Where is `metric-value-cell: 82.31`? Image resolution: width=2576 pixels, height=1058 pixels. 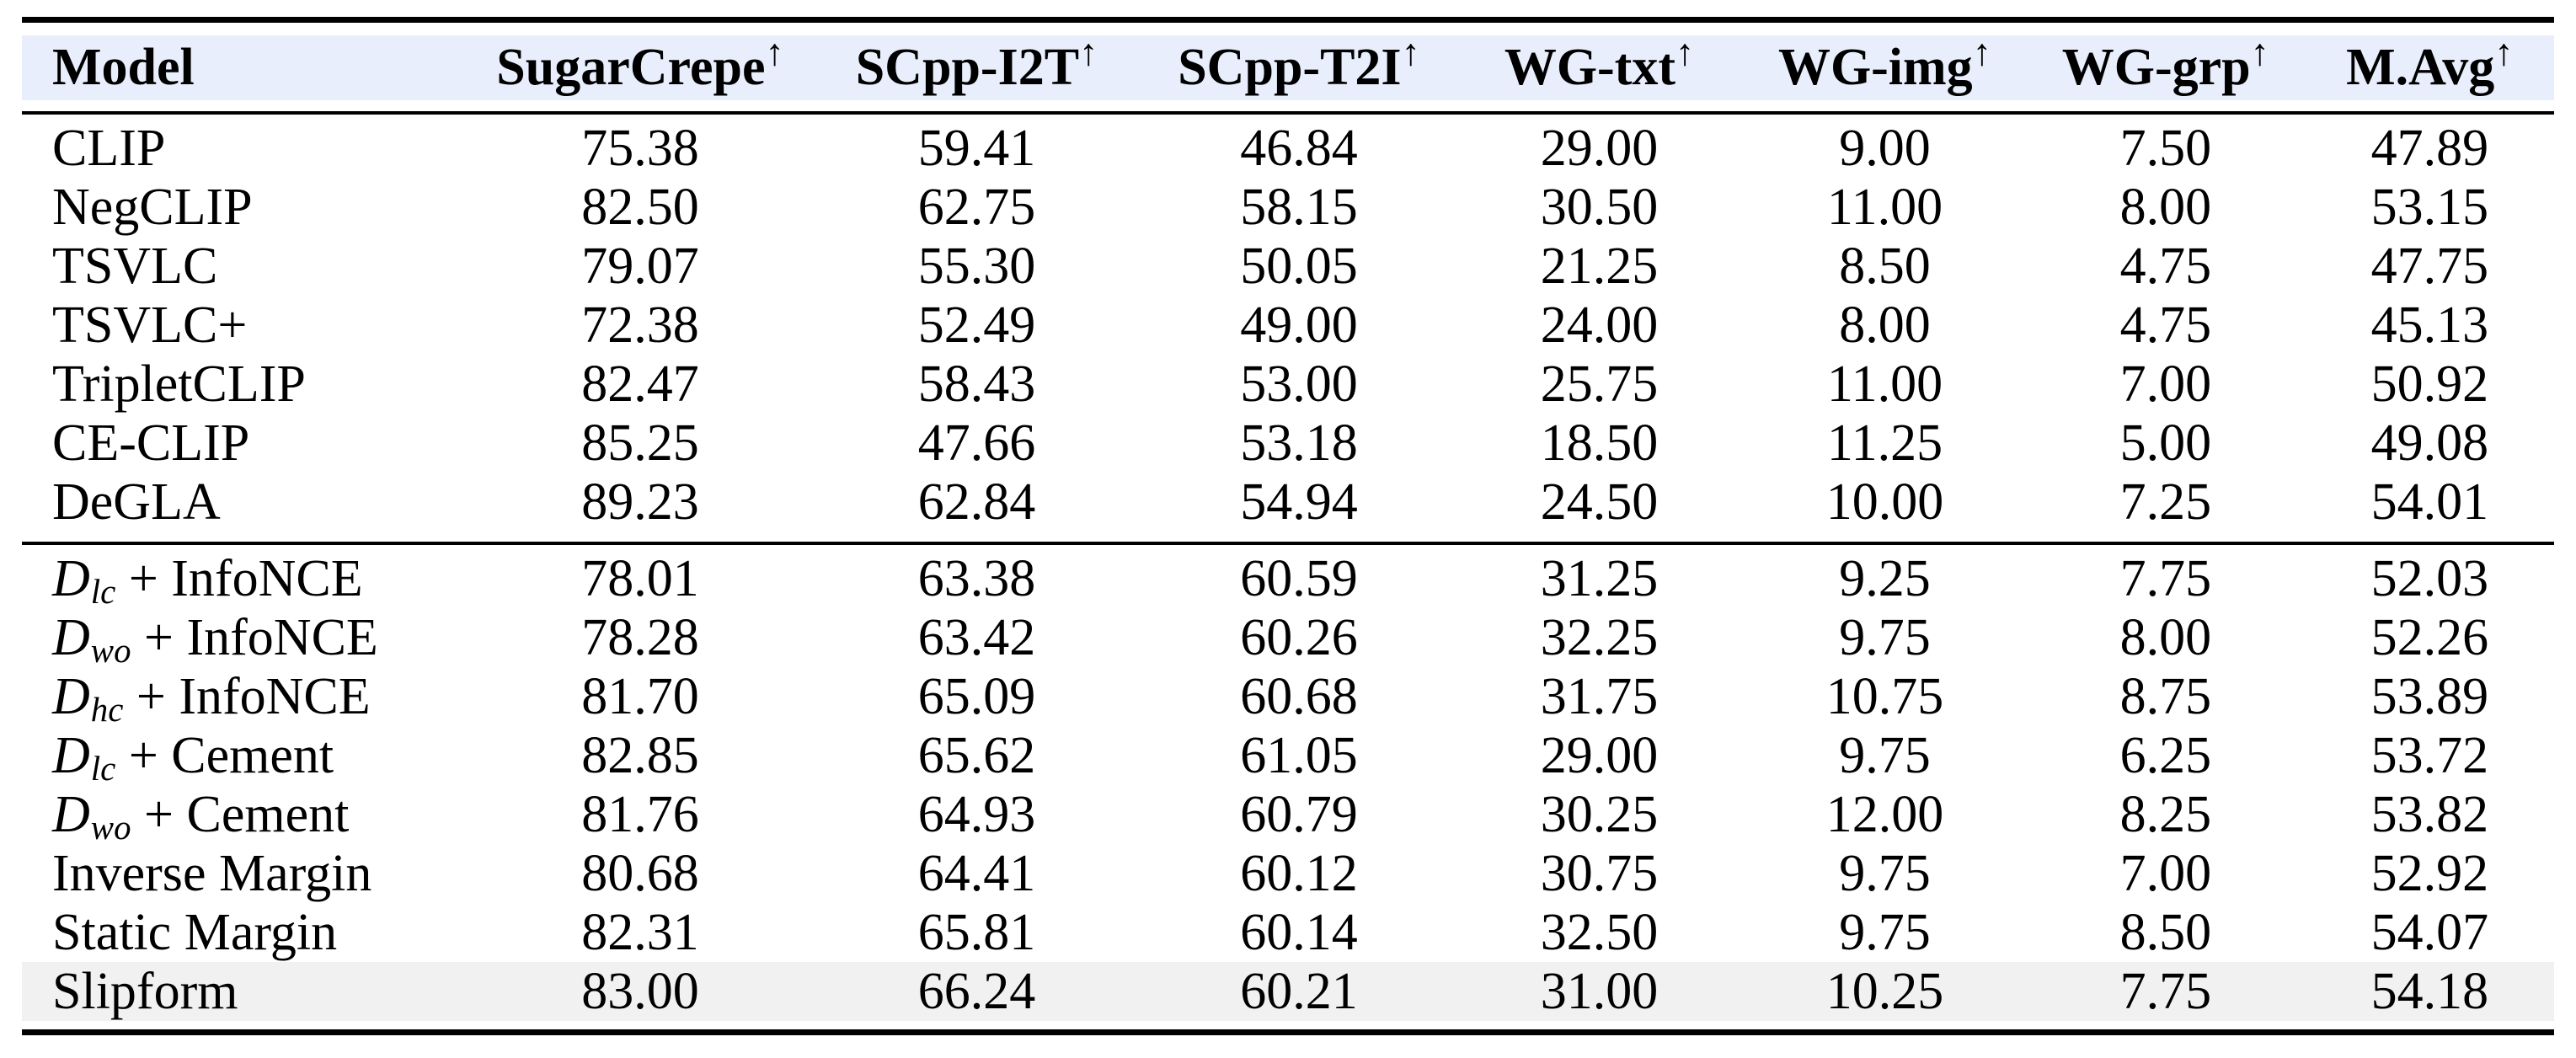
metric-value-cell: 82.31 is located at coordinates (640, 932).